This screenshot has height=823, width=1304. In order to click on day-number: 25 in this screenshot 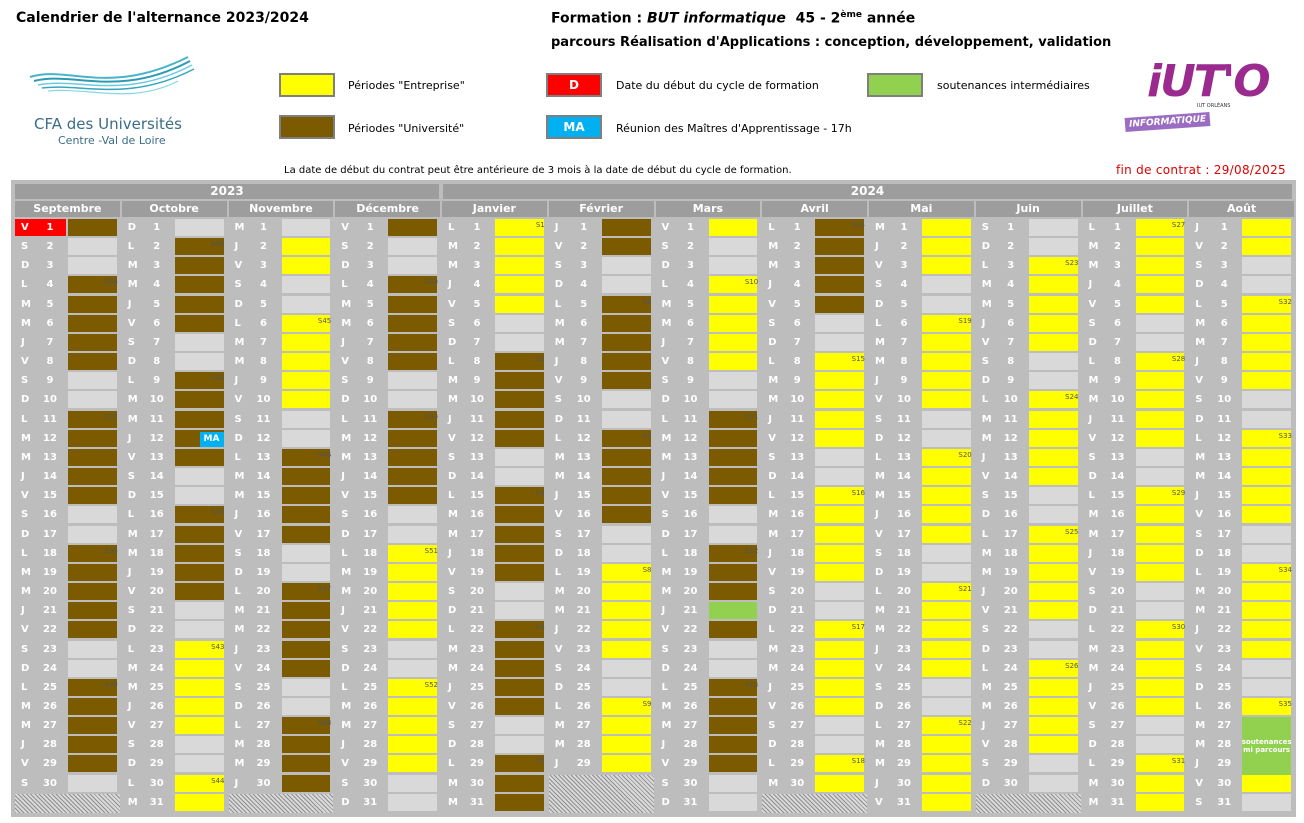, I will do `click(50, 687)`.